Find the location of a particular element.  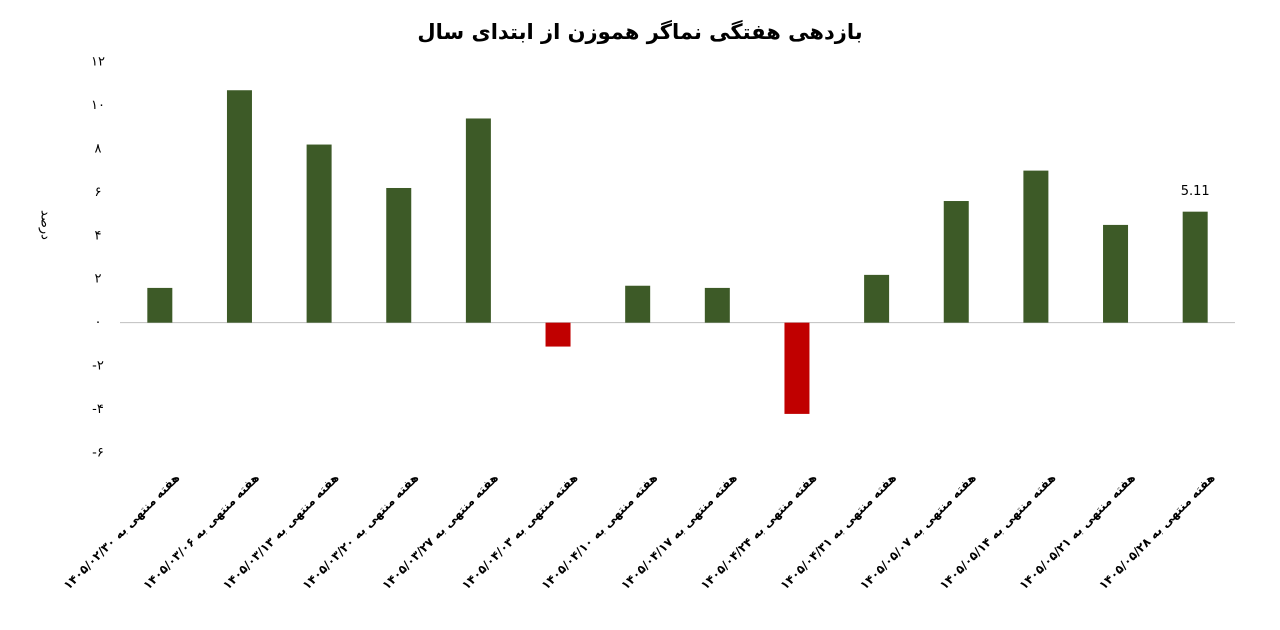

y-tick-label: -۴ is located at coordinates (98, 409).